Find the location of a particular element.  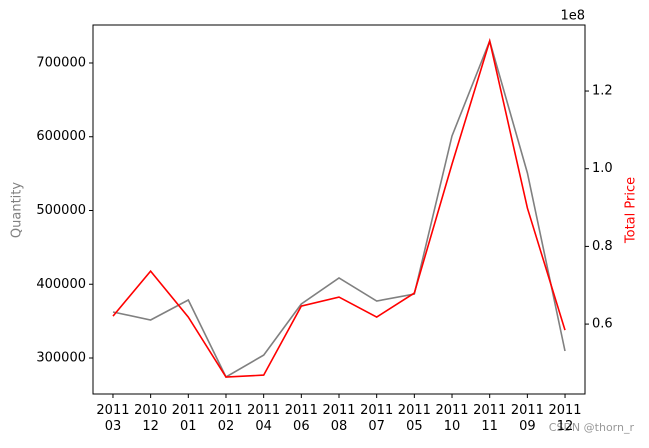

x-tick-label: 2011 10 is located at coordinates (451, 418).